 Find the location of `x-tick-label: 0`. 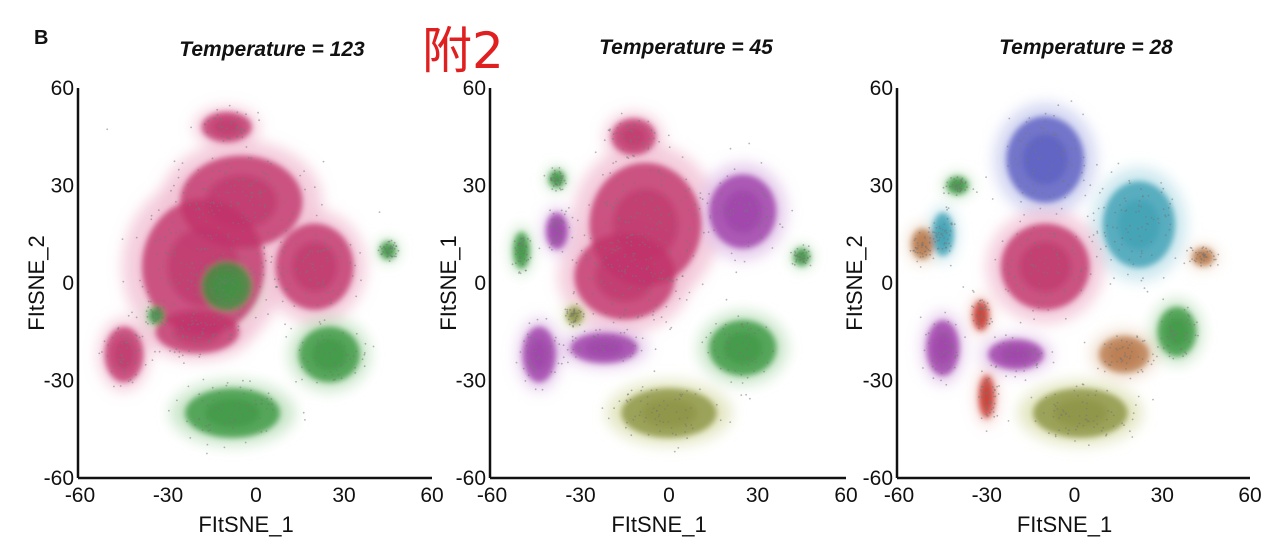

x-tick-label: 0 is located at coordinates (1075, 495).